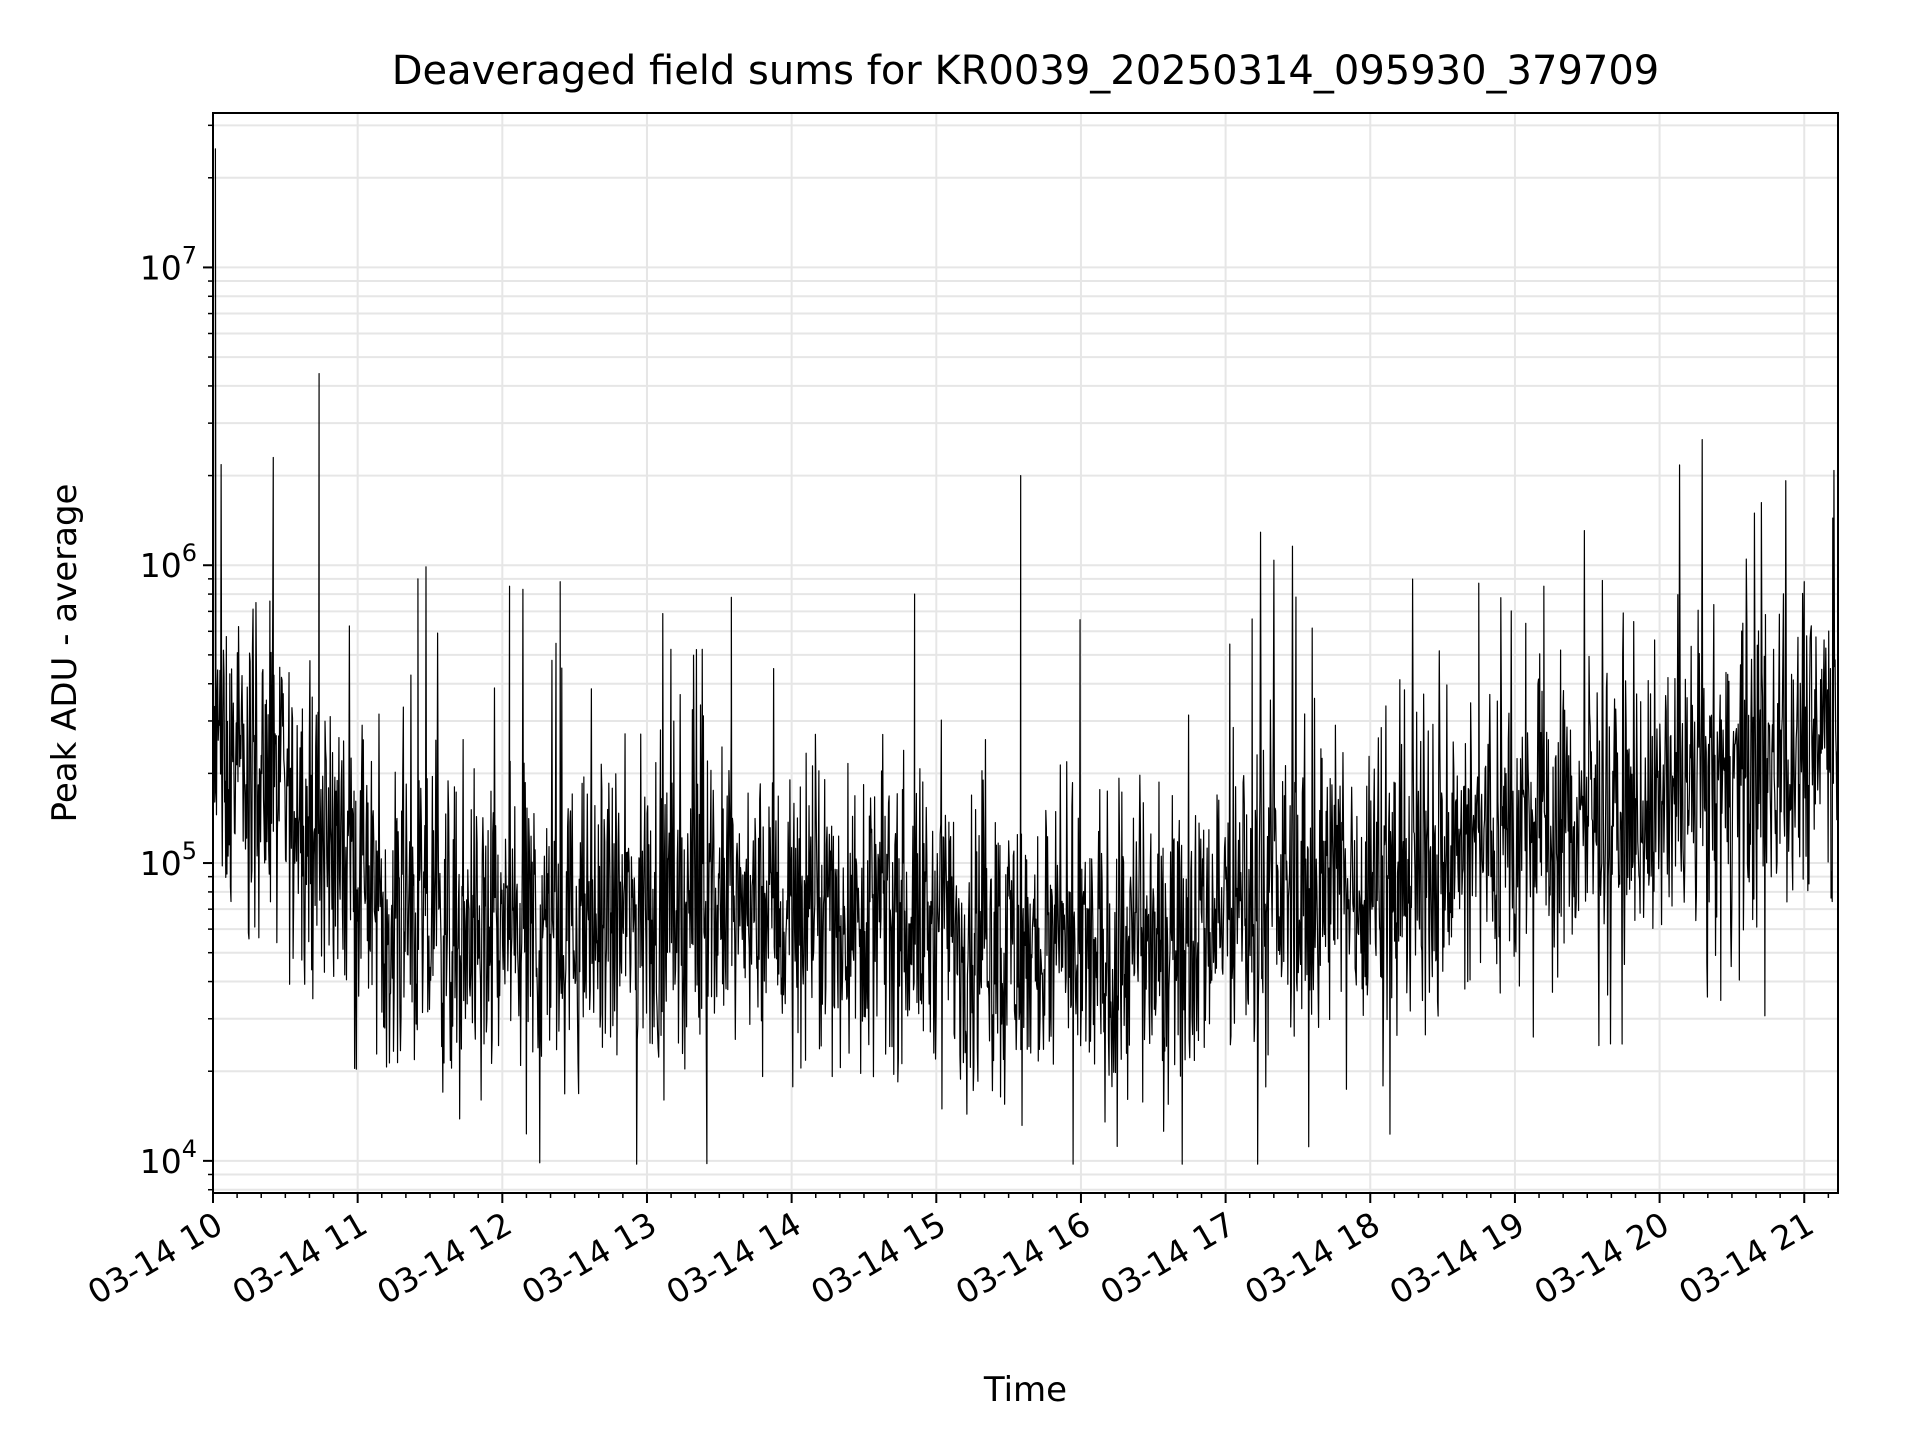 The width and height of the screenshot is (1920, 1440). I want to click on y-axis-label: Peak ADU - average, so click(65, 653).